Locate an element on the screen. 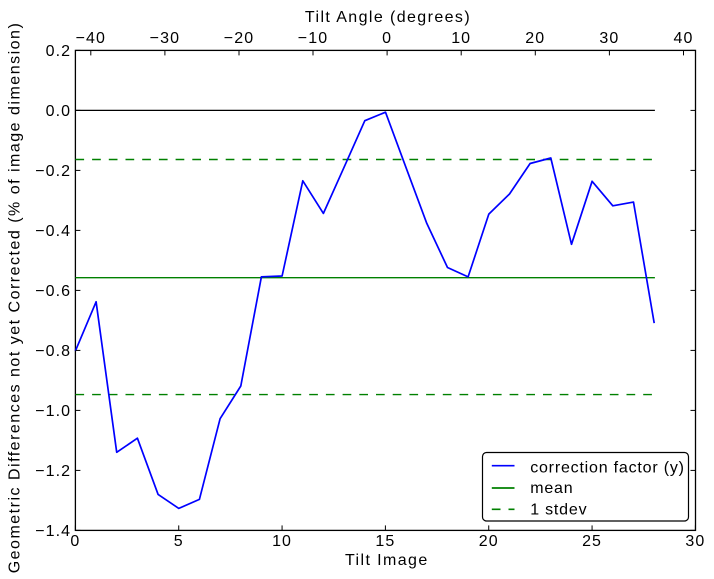 This screenshot has width=714, height=579. svg-text: −10 is located at coordinates (313, 38).